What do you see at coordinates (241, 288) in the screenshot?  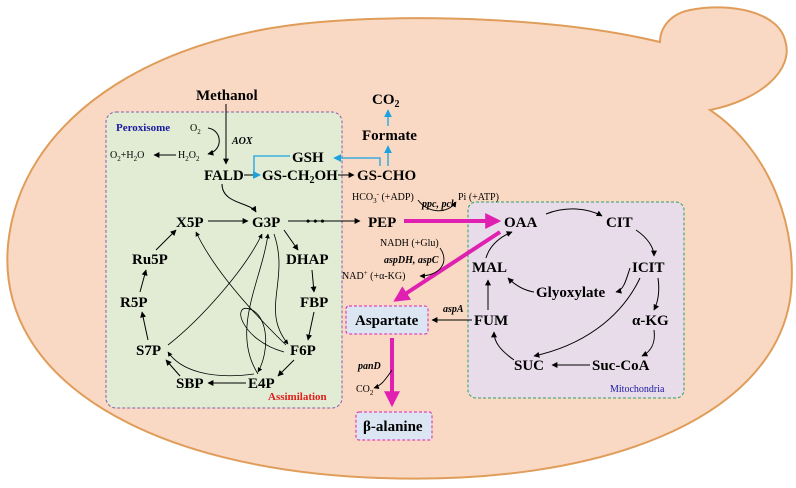 I see `f6p-x5p-crosslink` at bounding box center [241, 288].